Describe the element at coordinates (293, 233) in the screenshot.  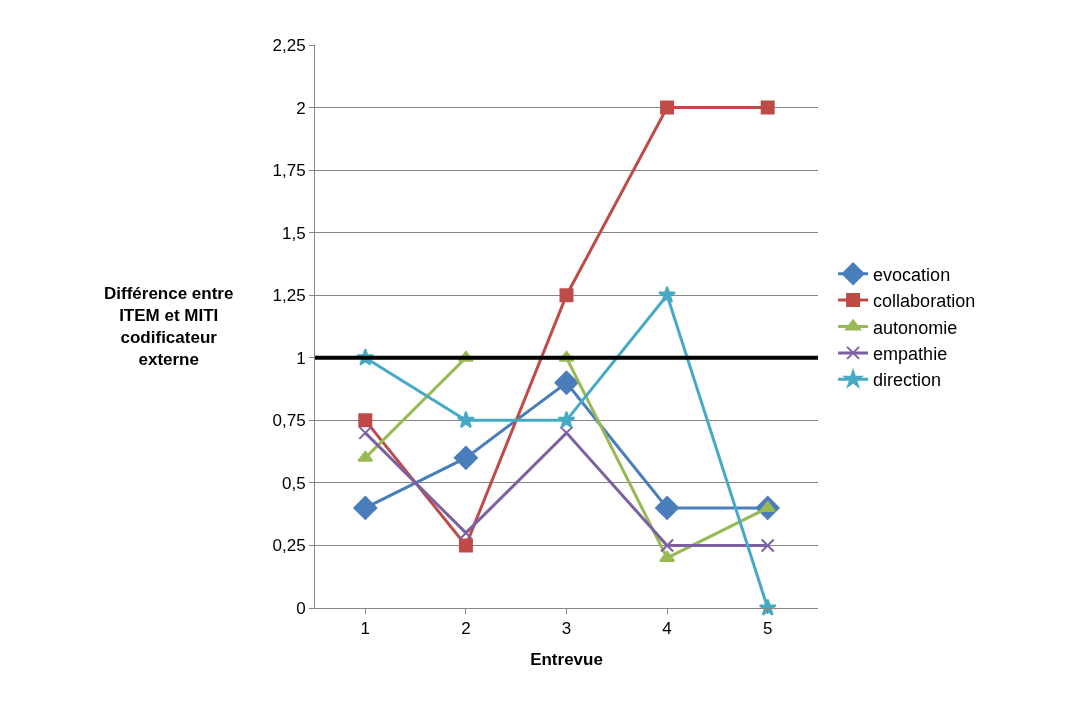
I see `y-tick-label: 1,5` at that location.